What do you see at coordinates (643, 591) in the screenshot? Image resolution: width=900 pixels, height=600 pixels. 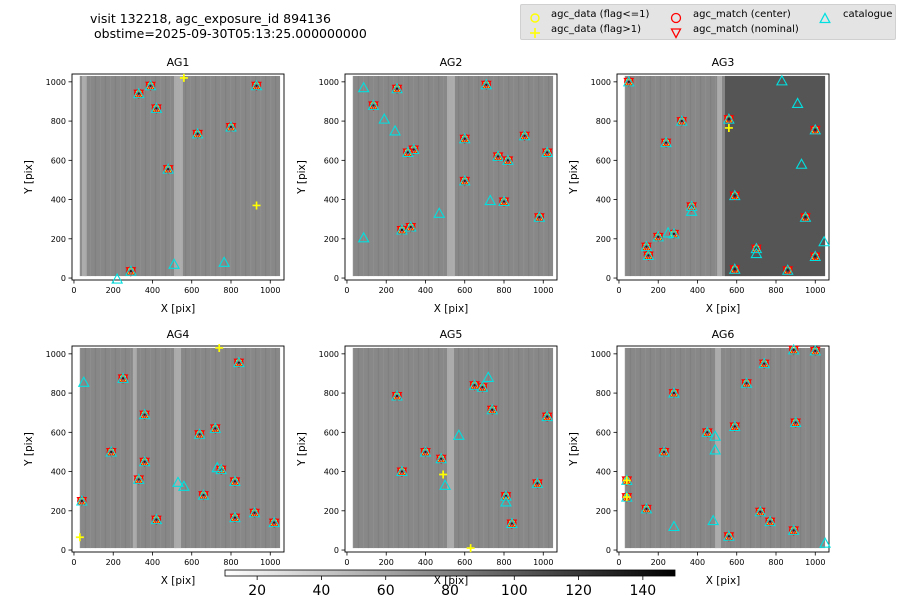 I see `colorbar-tick-label: 140` at bounding box center [643, 591].